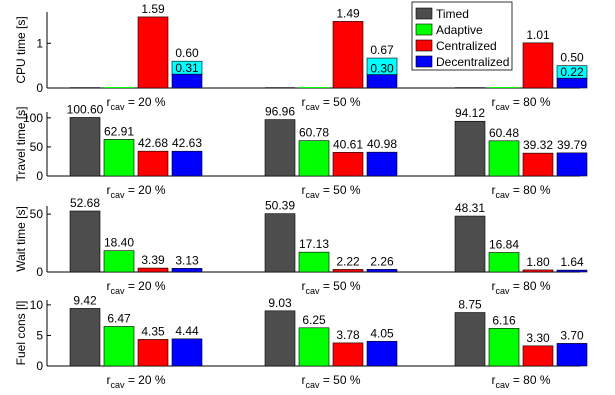  I want to click on legend-swatch-timed, so click(424, 13).